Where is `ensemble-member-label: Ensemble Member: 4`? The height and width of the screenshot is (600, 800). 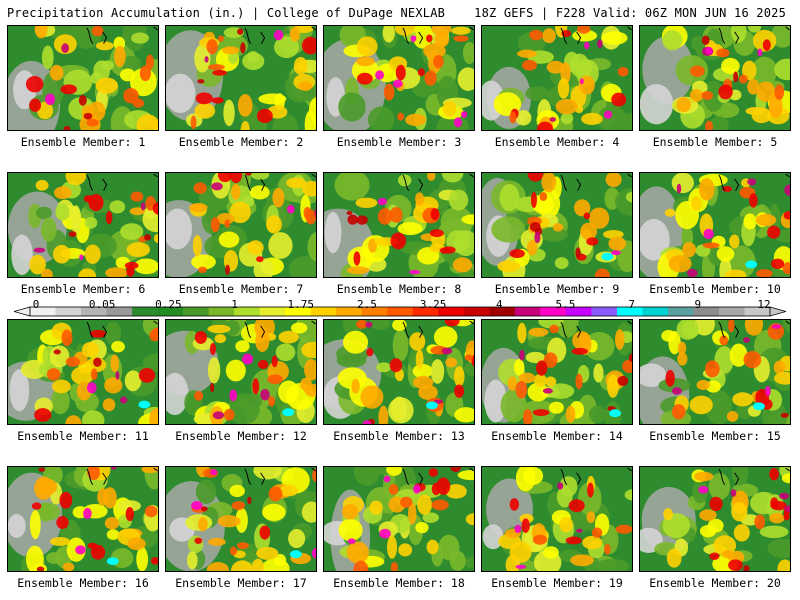 ensemble-member-label: Ensemble Member: 4 is located at coordinates (557, 142).